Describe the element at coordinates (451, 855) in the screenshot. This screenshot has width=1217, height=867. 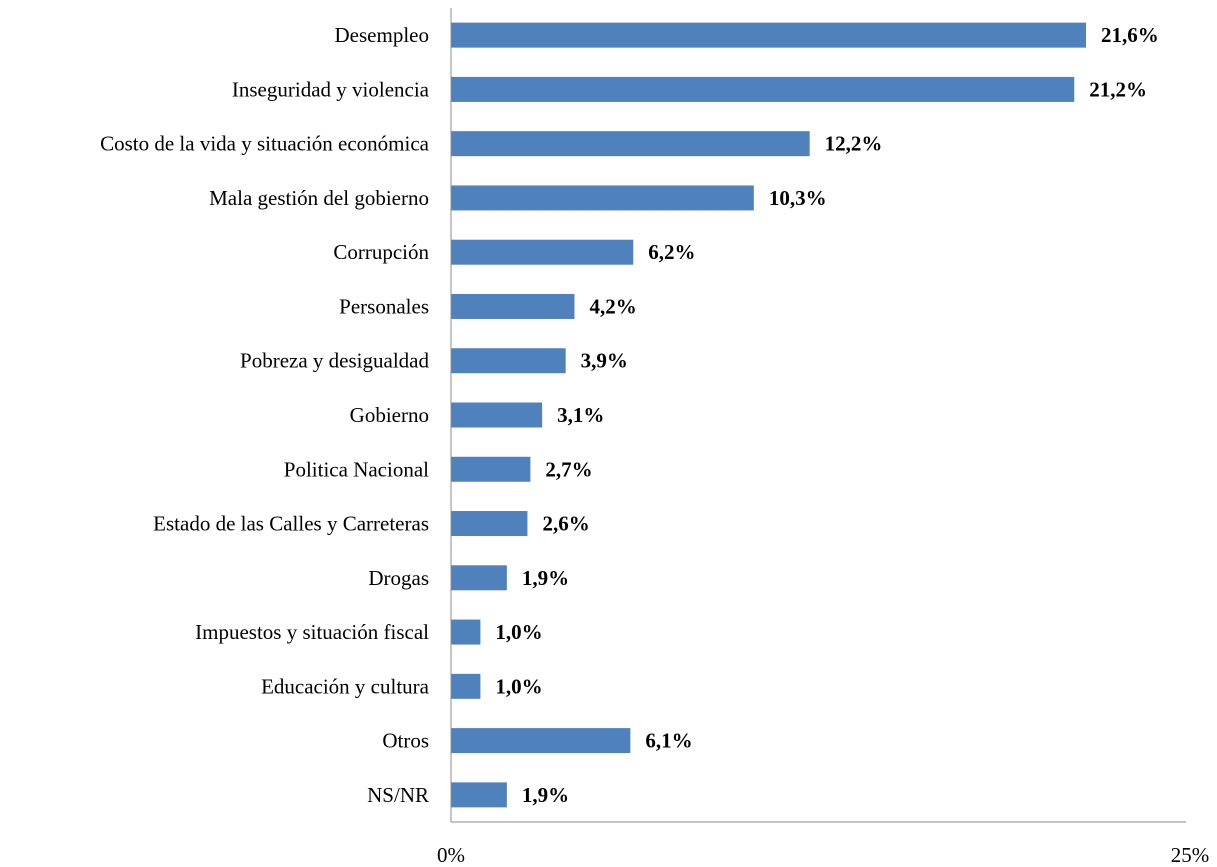
I see `x-tick-label-min: 0%` at that location.